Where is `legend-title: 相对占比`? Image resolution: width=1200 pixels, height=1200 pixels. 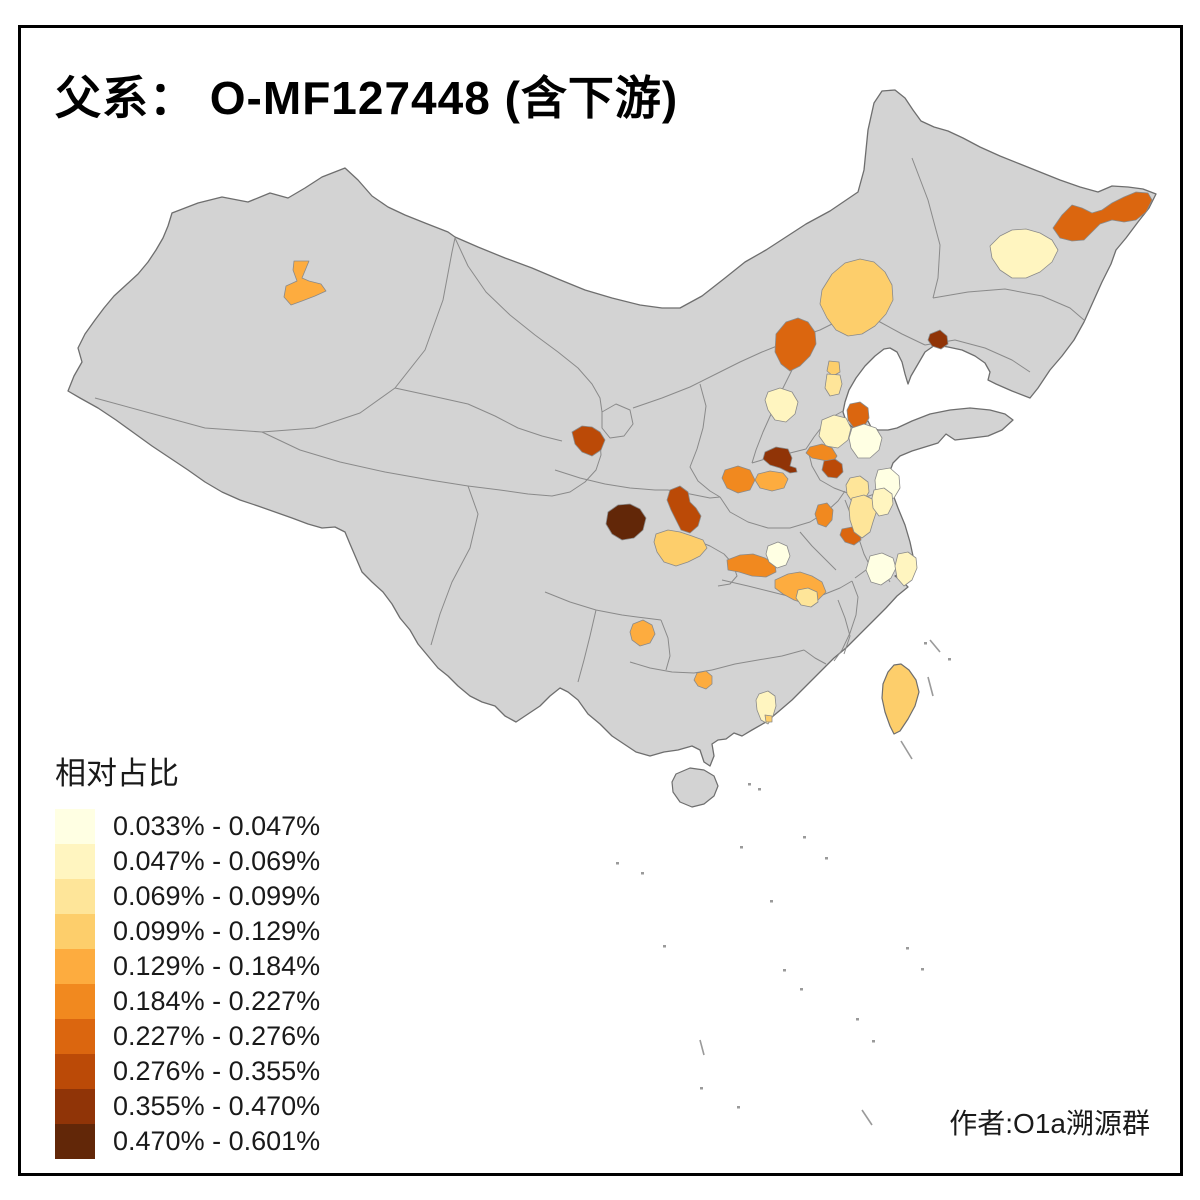 legend-title: 相对占比 is located at coordinates (117, 773).